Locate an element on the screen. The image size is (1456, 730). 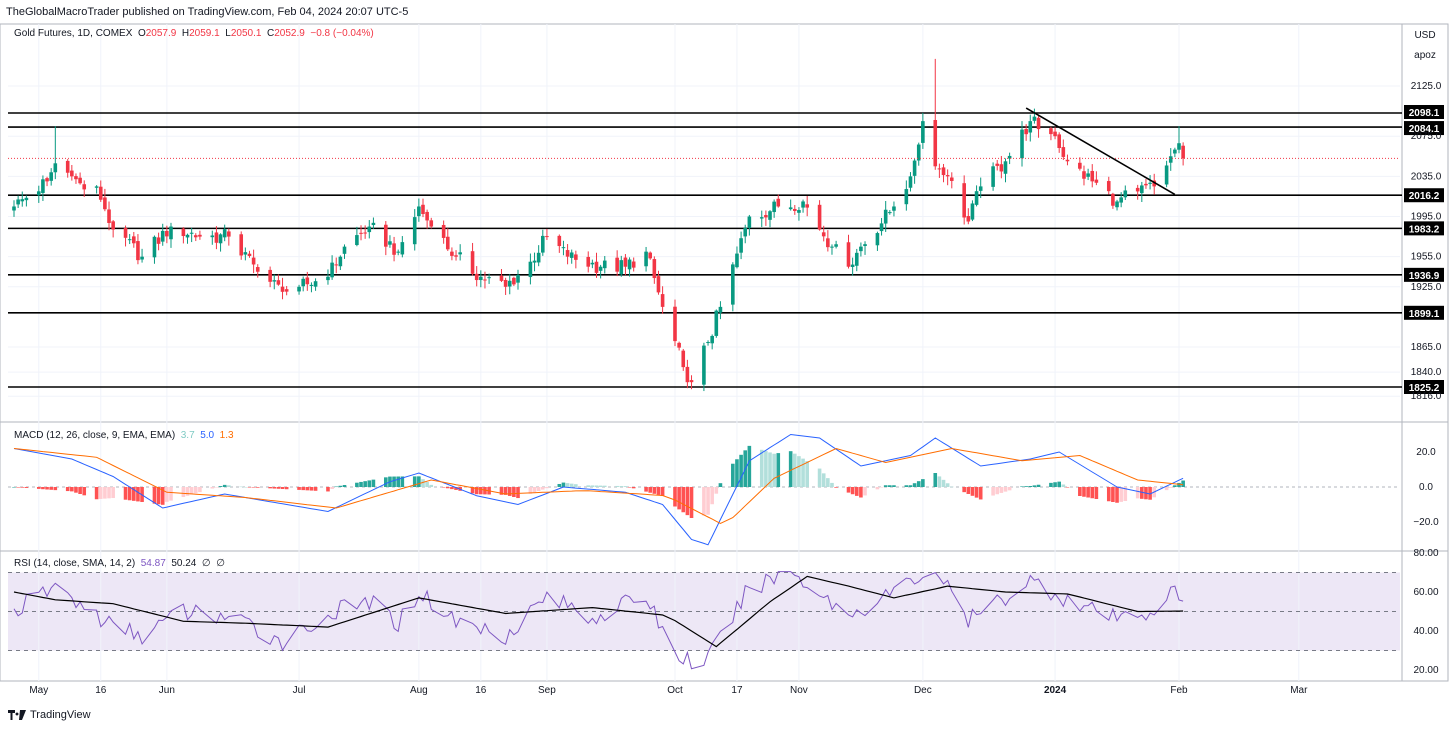
change-value: −0.8 (−0.04%) is located at coordinates (342, 33).